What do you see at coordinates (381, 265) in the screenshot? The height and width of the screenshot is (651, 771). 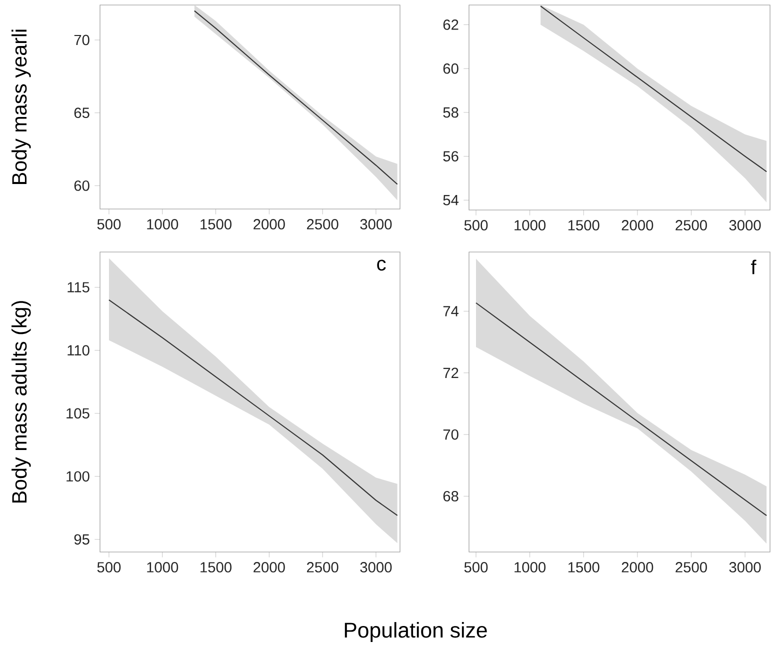 I see `annotation: c` at bounding box center [381, 265].